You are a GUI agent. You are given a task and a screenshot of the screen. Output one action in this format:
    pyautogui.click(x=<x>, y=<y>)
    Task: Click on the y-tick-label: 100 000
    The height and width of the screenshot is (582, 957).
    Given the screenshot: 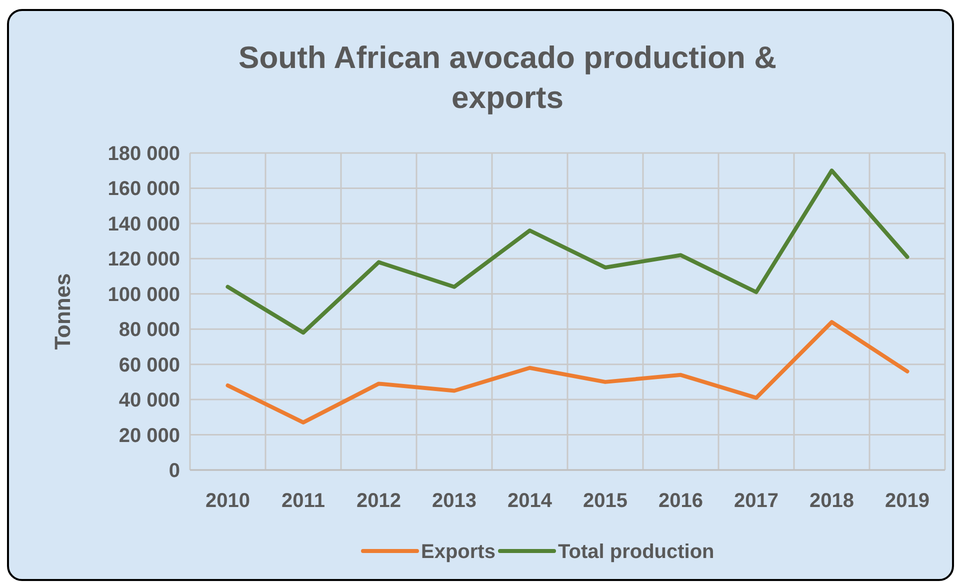 What is the action you would take?
    pyautogui.click(x=144, y=295)
    